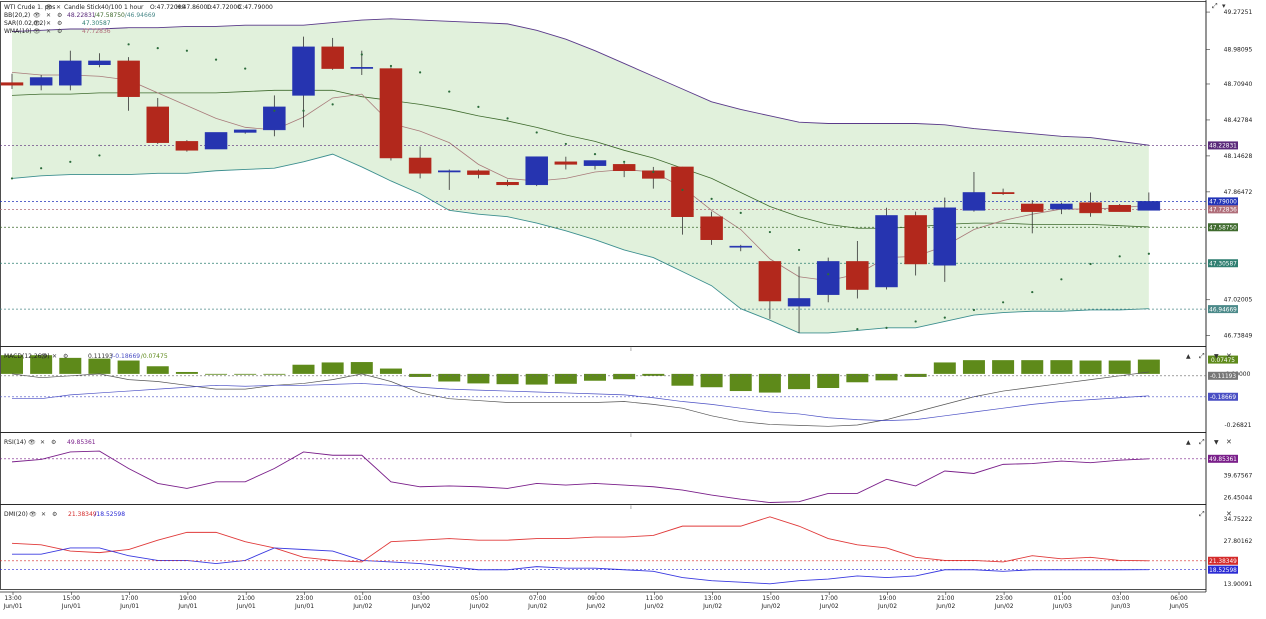 This screenshot has height=619, width=1266. Describe the element at coordinates (580, 539) in the screenshot. I see `plus-di-line` at that location.